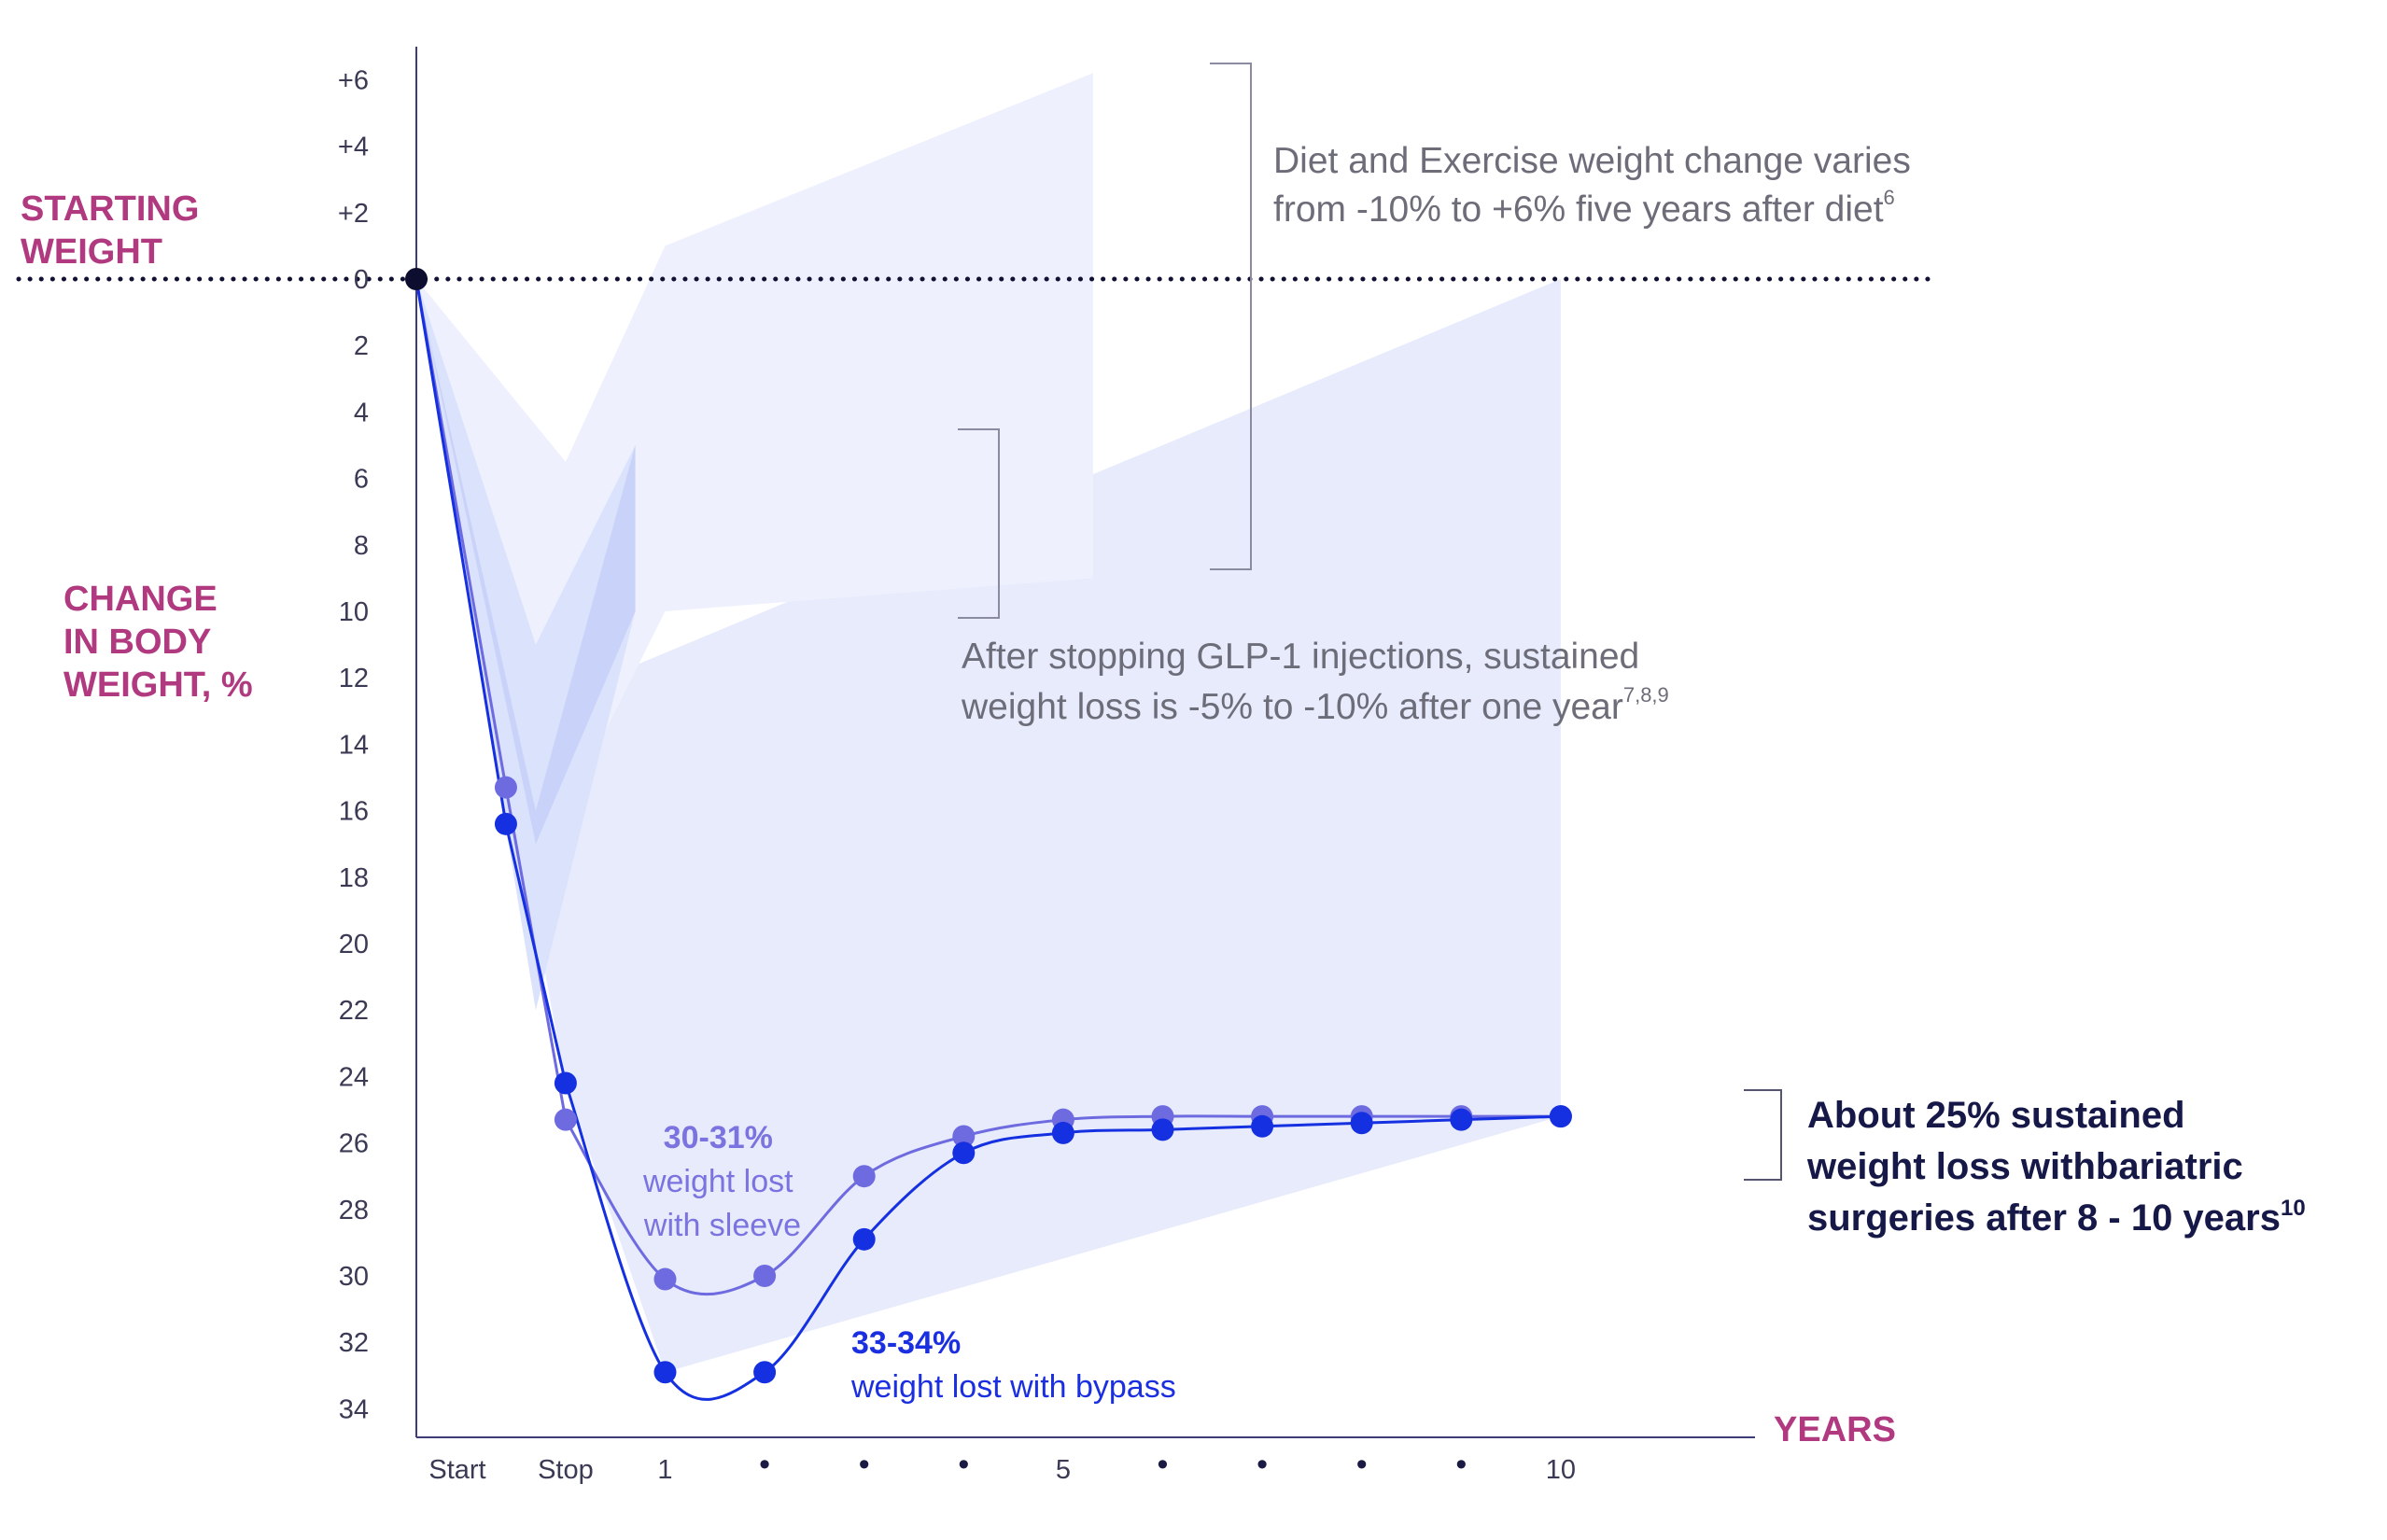  What do you see at coordinates (353, 80) in the screenshot?
I see `y-tick-label: +6` at bounding box center [353, 80].